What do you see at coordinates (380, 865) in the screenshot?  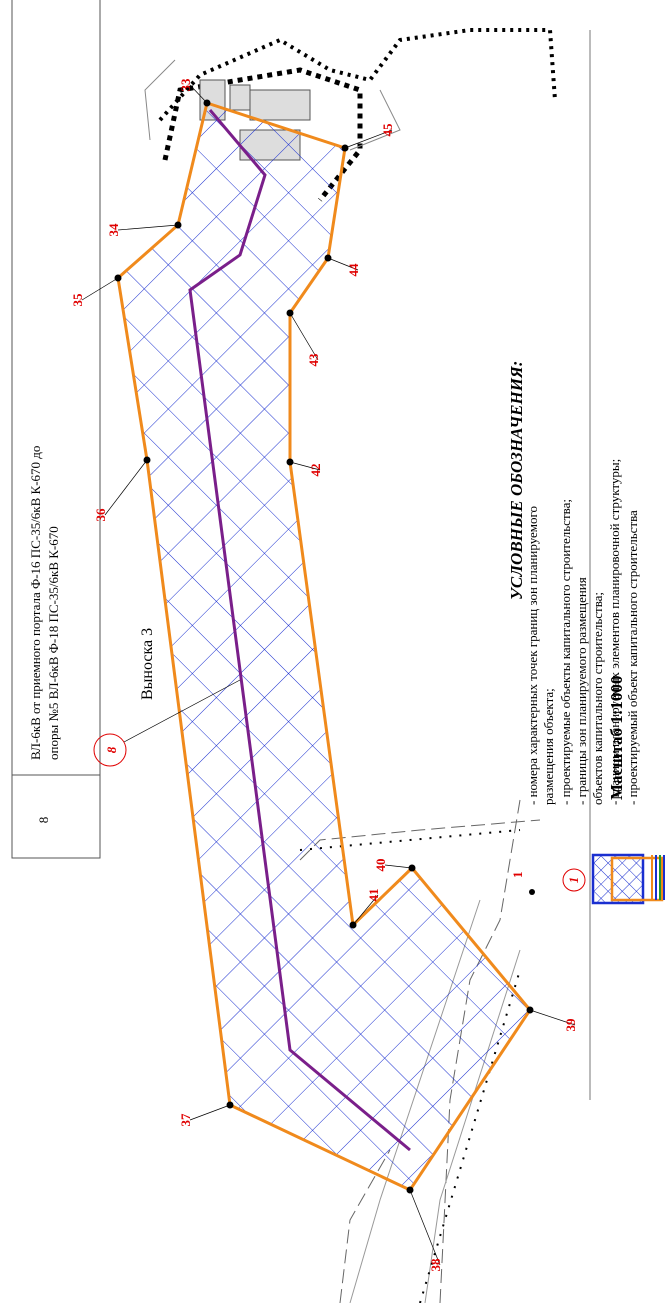 I see `point-label: 40` at bounding box center [380, 865].